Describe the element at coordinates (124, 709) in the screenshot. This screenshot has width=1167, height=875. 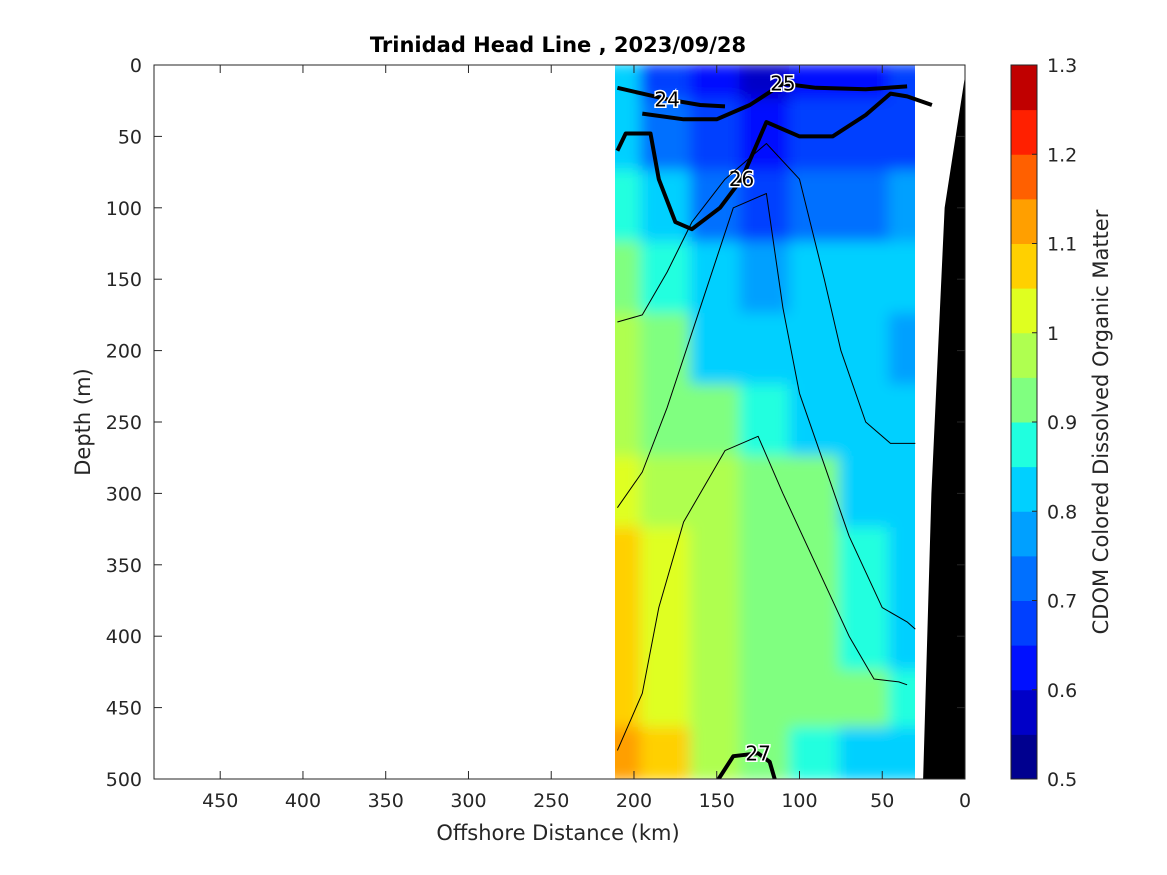
I see `y-tick-label: 450` at that location.